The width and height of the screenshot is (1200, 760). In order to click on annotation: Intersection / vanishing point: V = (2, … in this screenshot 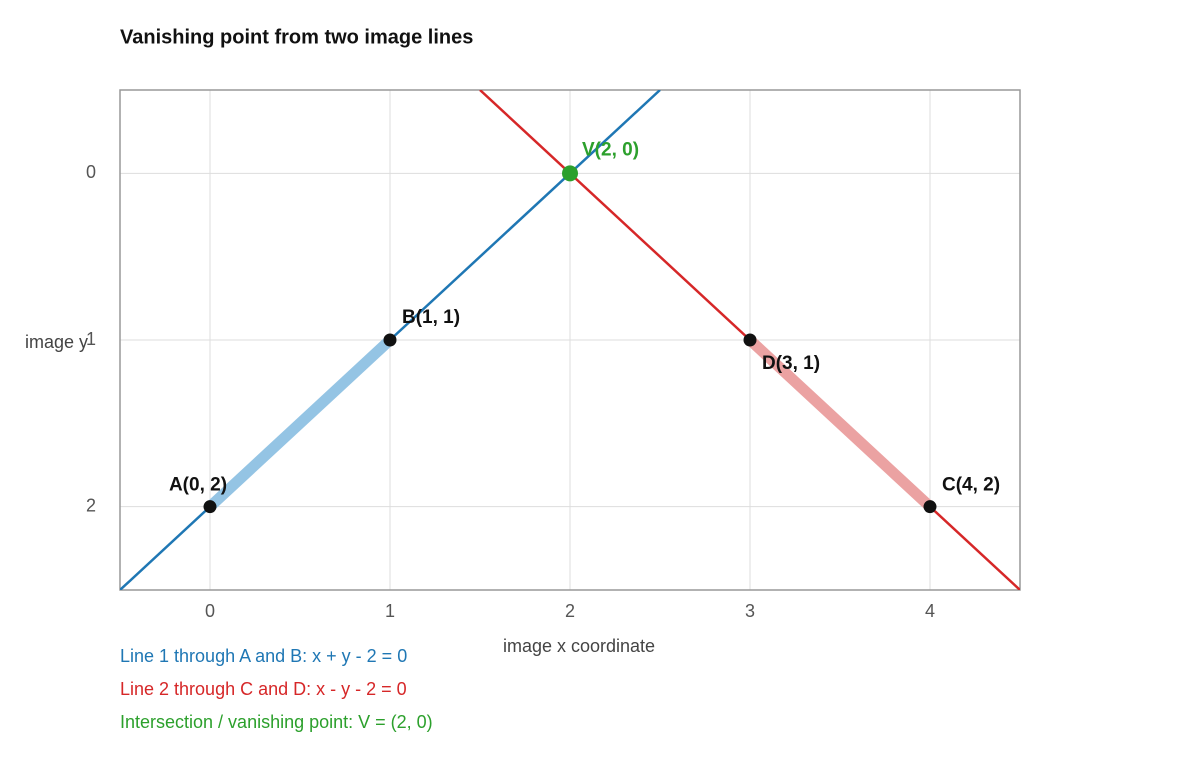, I will do `click(276, 722)`.